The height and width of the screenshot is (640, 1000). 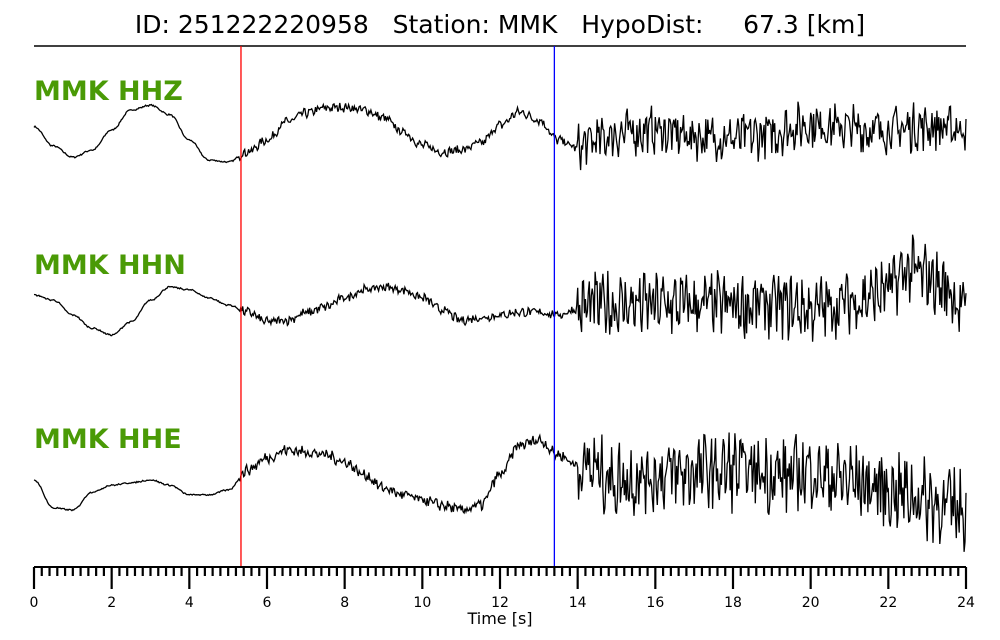 What do you see at coordinates (111, 603) in the screenshot?
I see `x-tick-label: 2` at bounding box center [111, 603].